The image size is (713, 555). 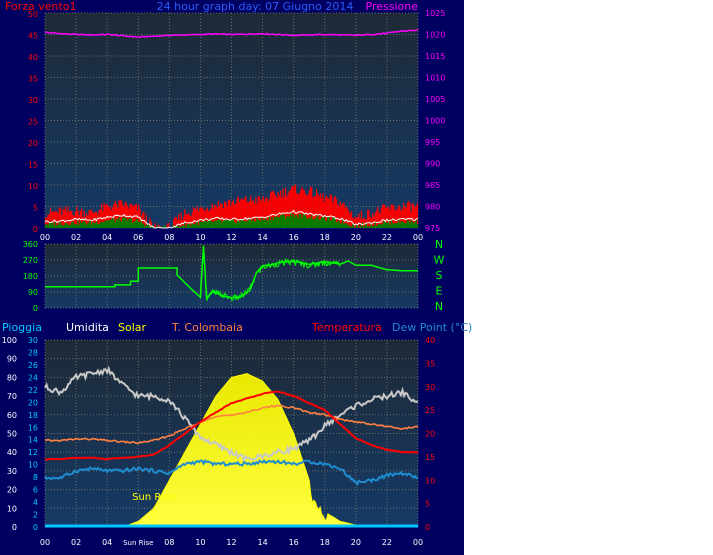 What do you see at coordinates (432, 142) in the screenshot?
I see `pressure-axis-tick: 995` at bounding box center [432, 142].